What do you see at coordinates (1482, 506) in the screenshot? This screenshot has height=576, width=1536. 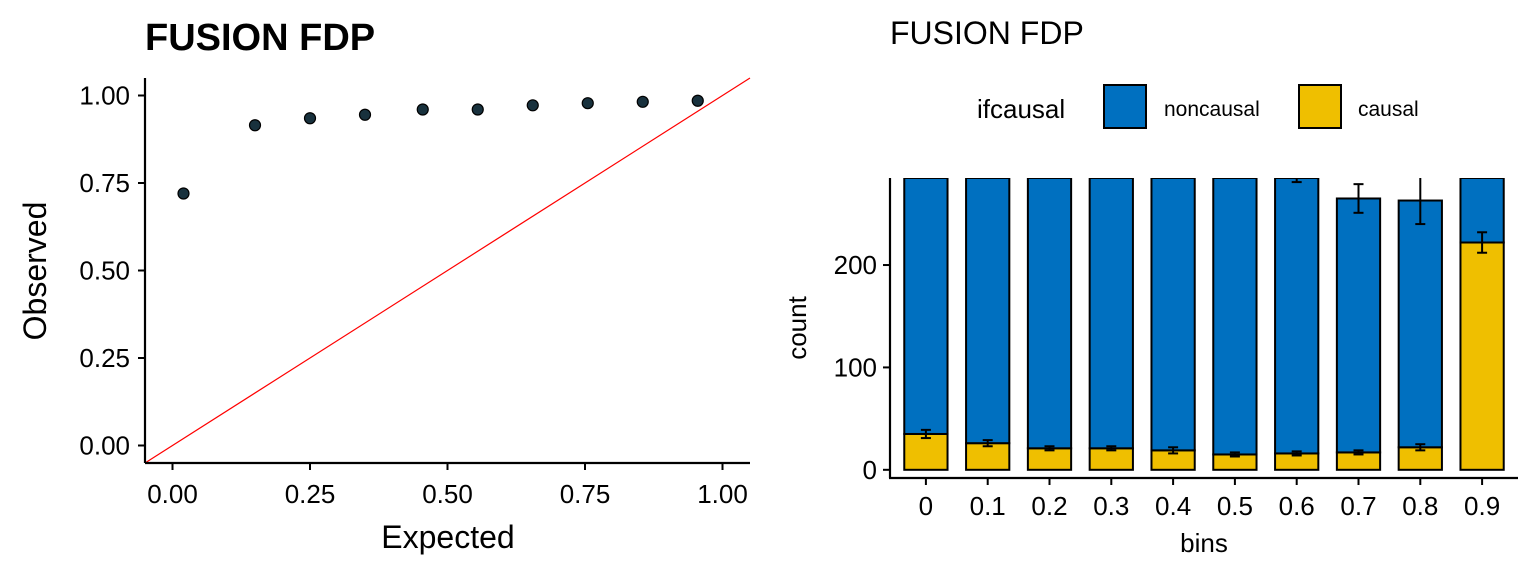 I see `bar-x-tick-label: 0.9` at bounding box center [1482, 506].